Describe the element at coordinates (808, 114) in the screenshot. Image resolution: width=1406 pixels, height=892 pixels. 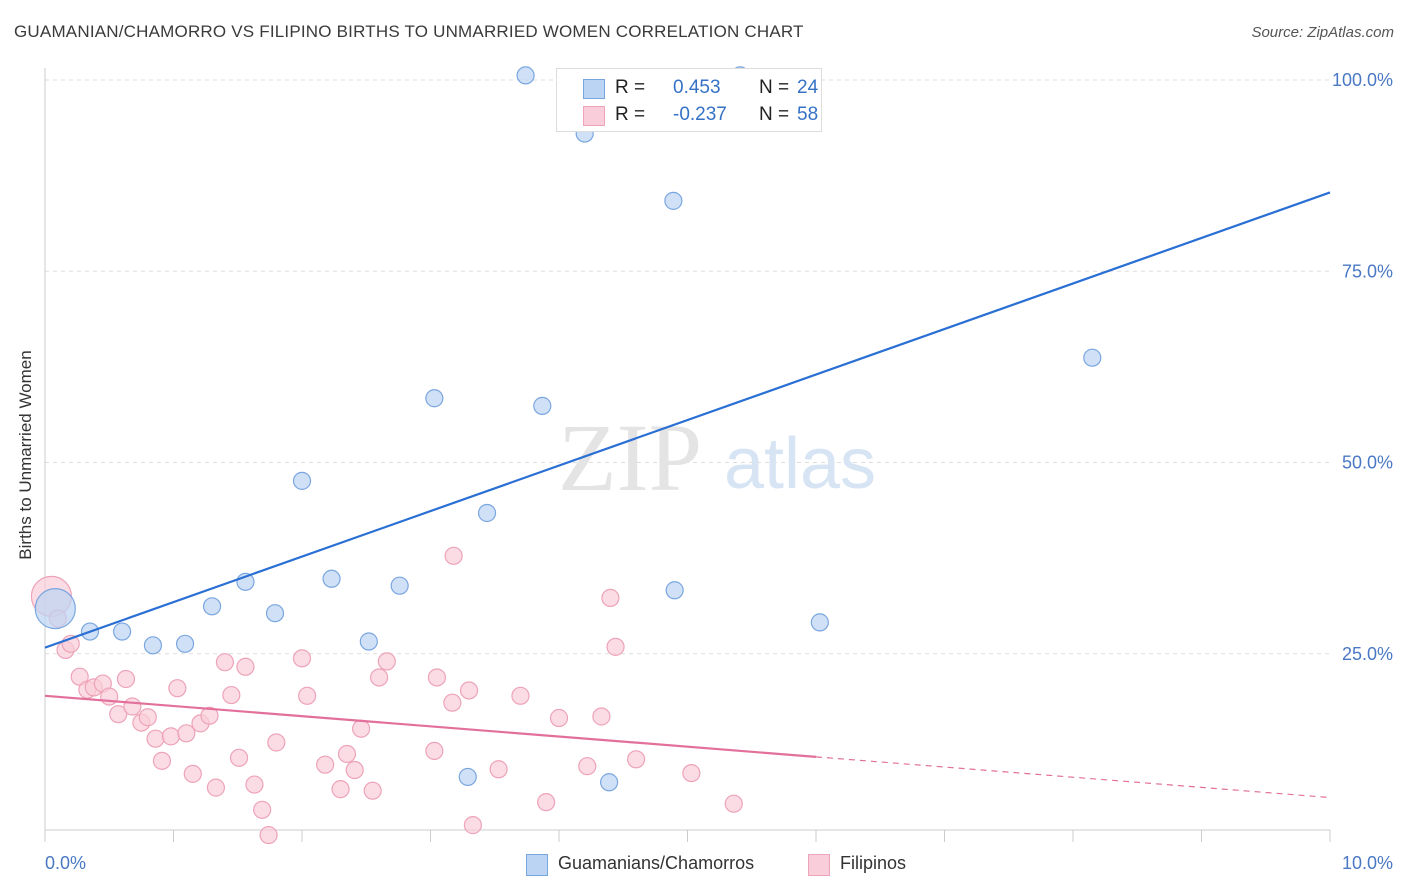
I see `n-value: 58` at that location.